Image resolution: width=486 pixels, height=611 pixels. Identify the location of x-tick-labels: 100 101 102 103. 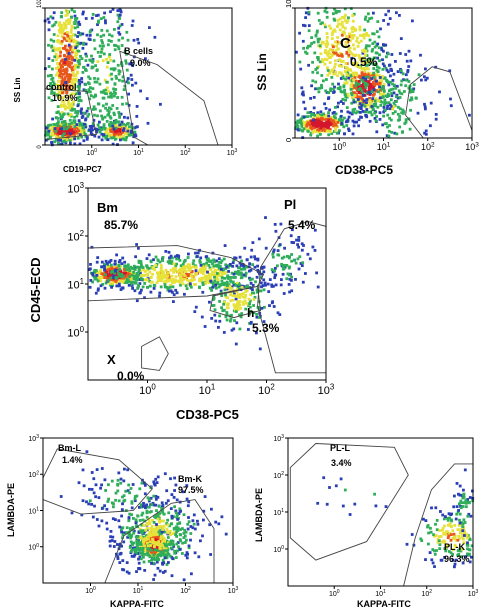
(161, 589).